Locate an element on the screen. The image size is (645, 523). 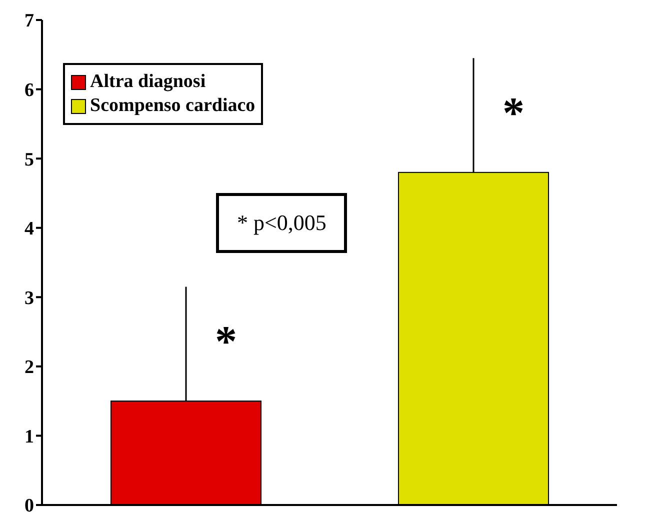
y-tick-label: 5 is located at coordinates (29, 159).